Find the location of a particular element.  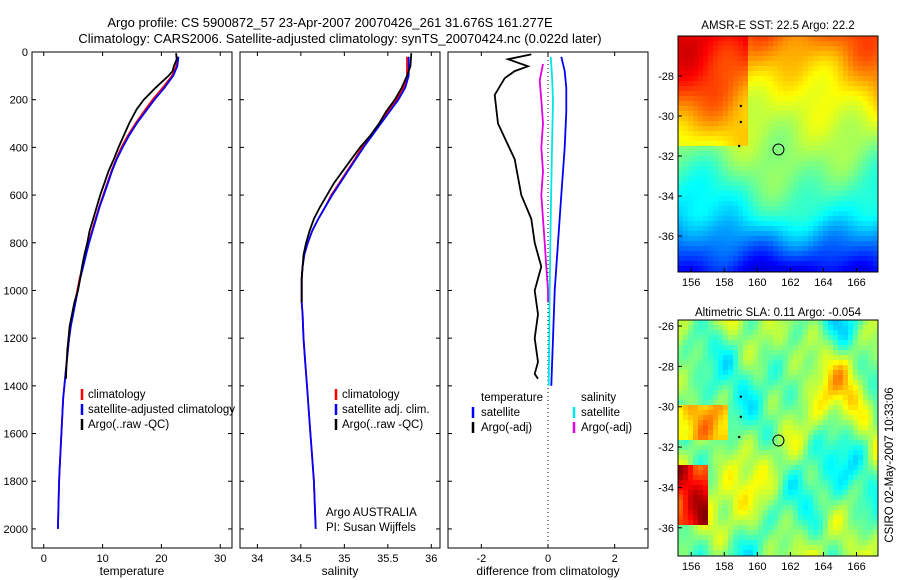

y-tick-label: -32 is located at coordinates (666, 157).